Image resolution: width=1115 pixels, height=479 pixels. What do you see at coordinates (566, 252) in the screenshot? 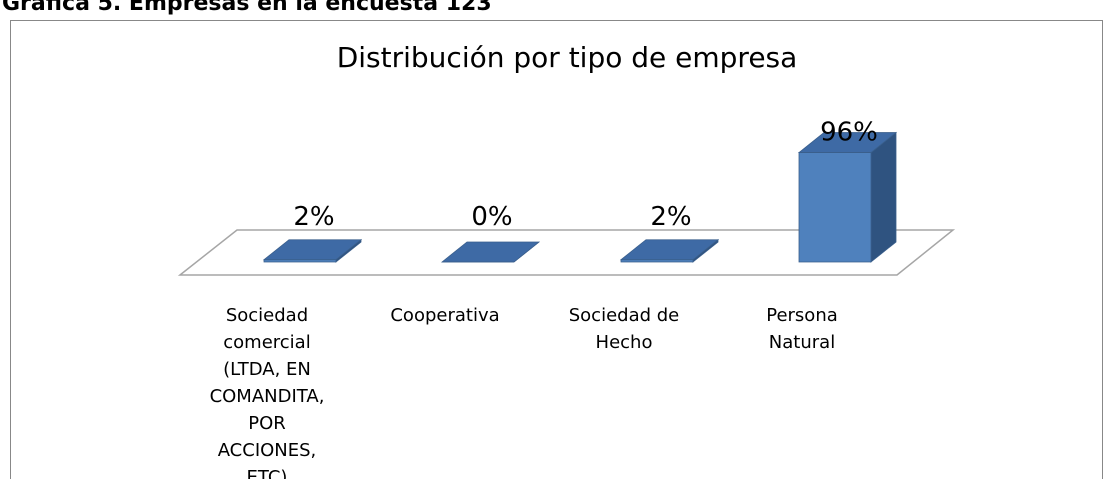
I see `floor` at bounding box center [566, 252].